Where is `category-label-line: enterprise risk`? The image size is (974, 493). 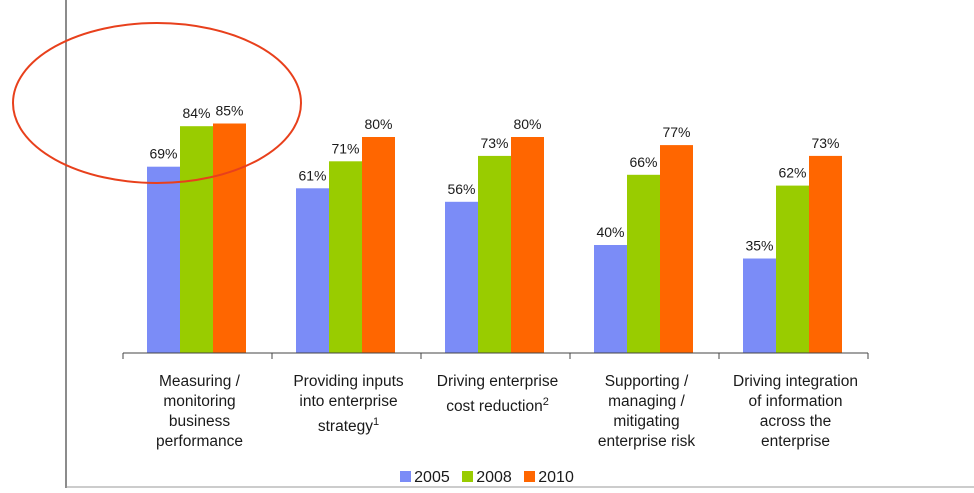 category-label-line: enterprise risk is located at coordinates (646, 441).